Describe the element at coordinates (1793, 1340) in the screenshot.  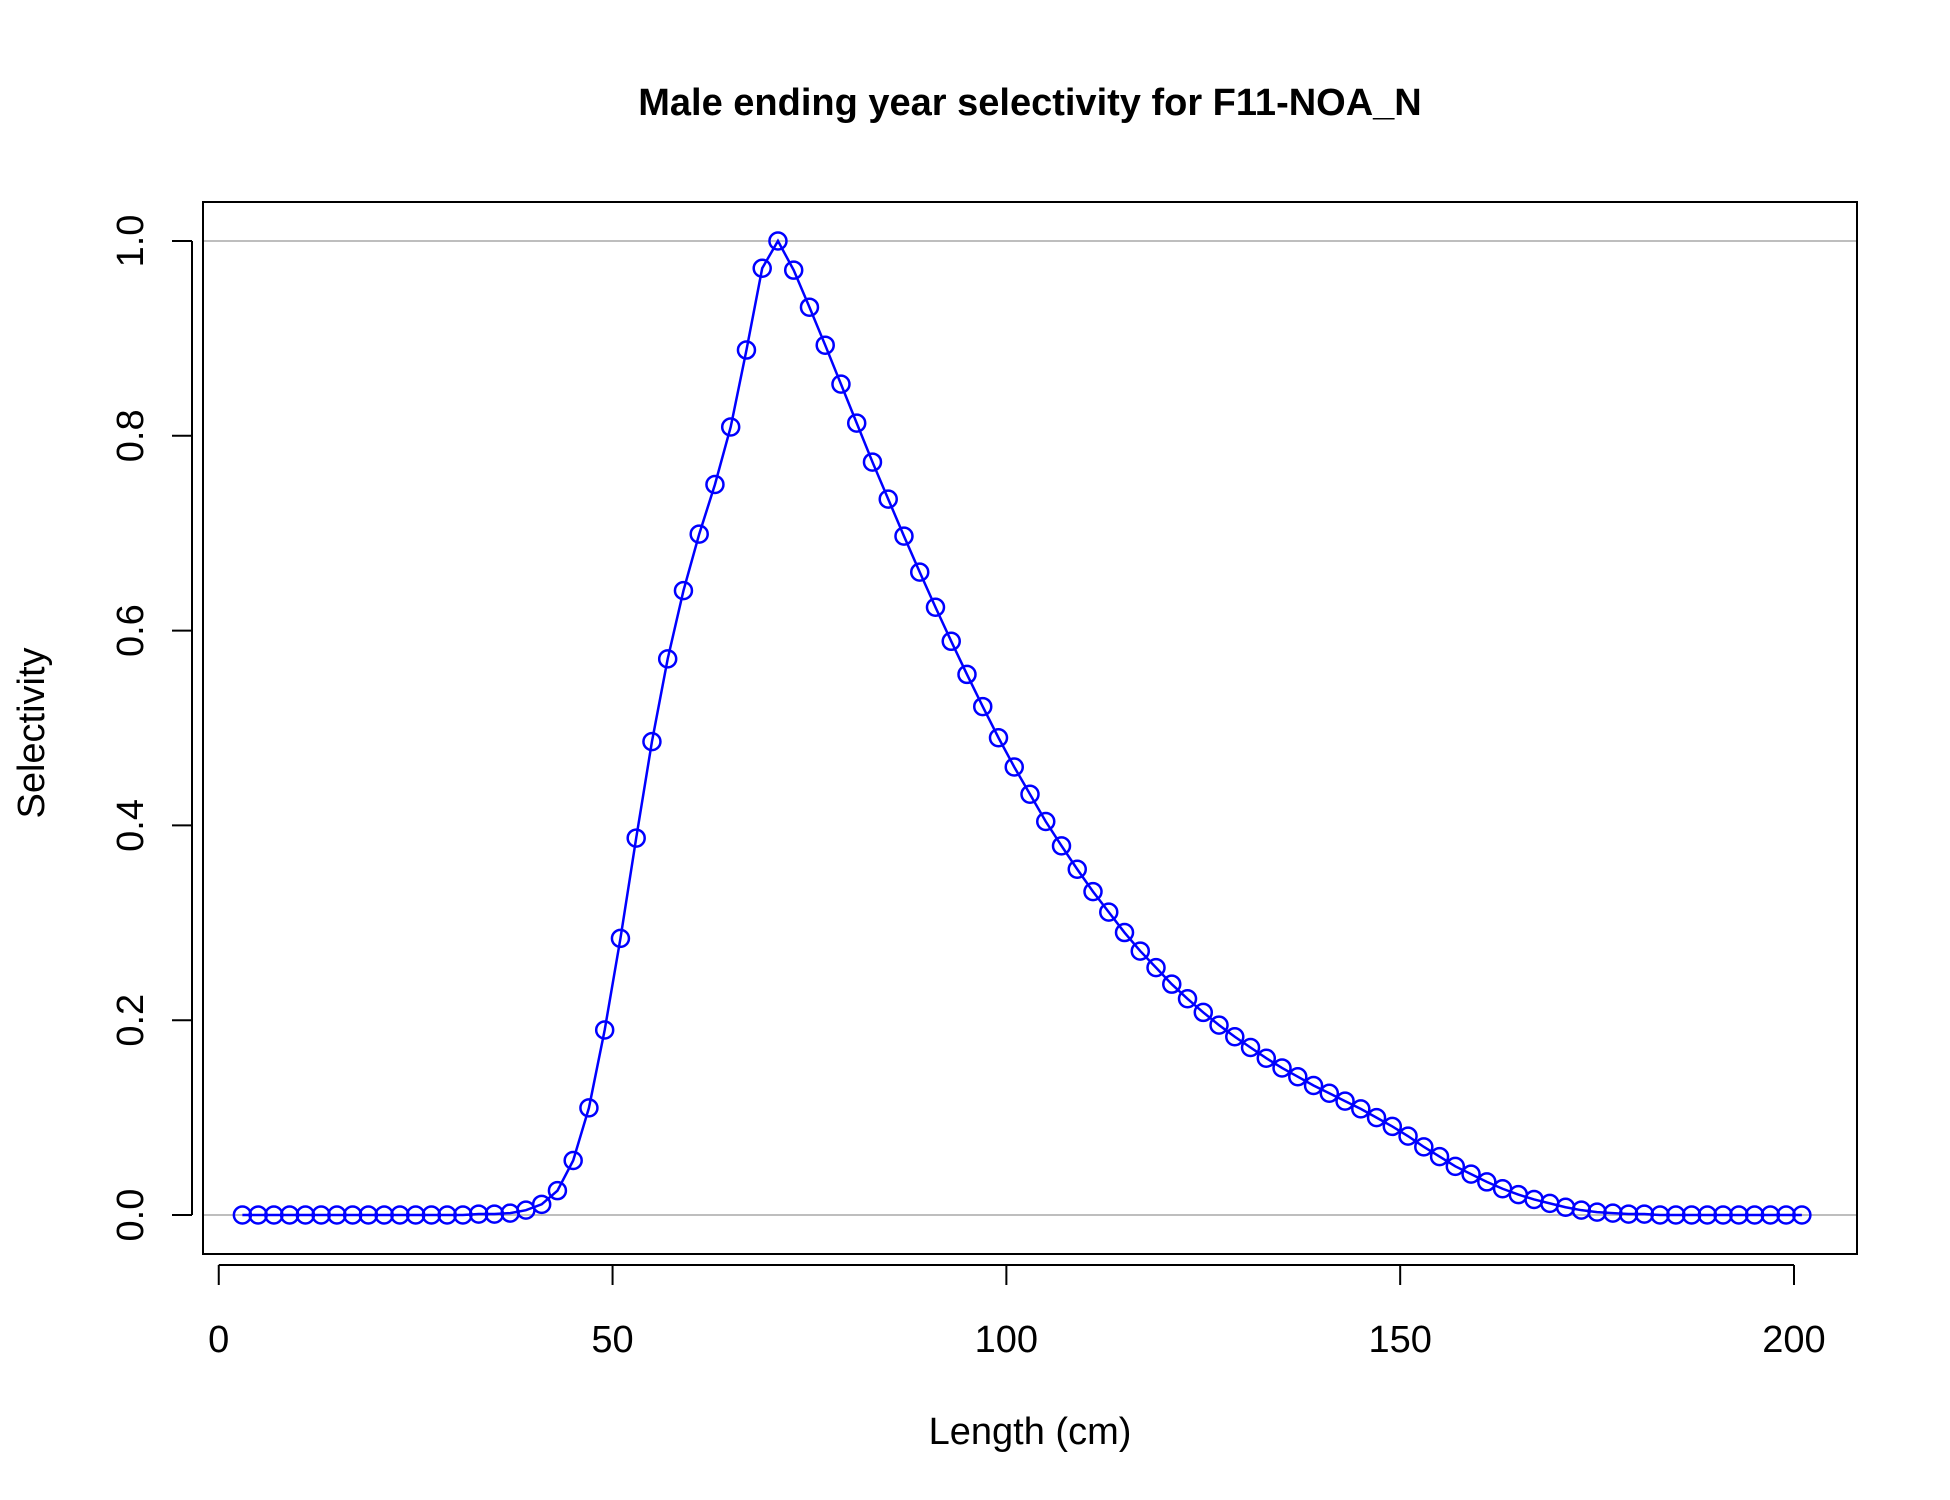
I see `x-tick-label: 200` at that location.